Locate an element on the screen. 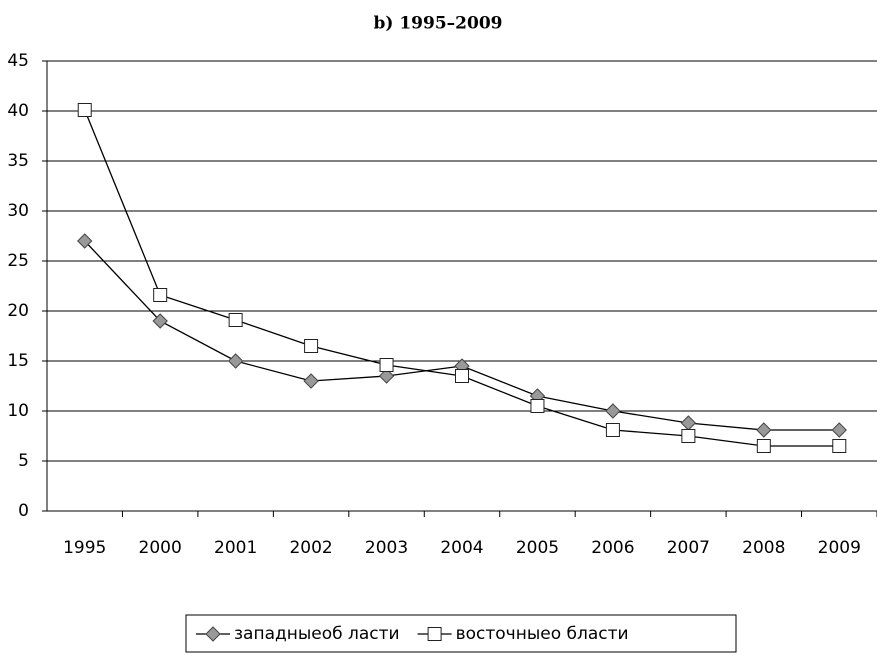 The height and width of the screenshot is (670, 877). chart-title: b) 1995–2009 is located at coordinates (438, 24).